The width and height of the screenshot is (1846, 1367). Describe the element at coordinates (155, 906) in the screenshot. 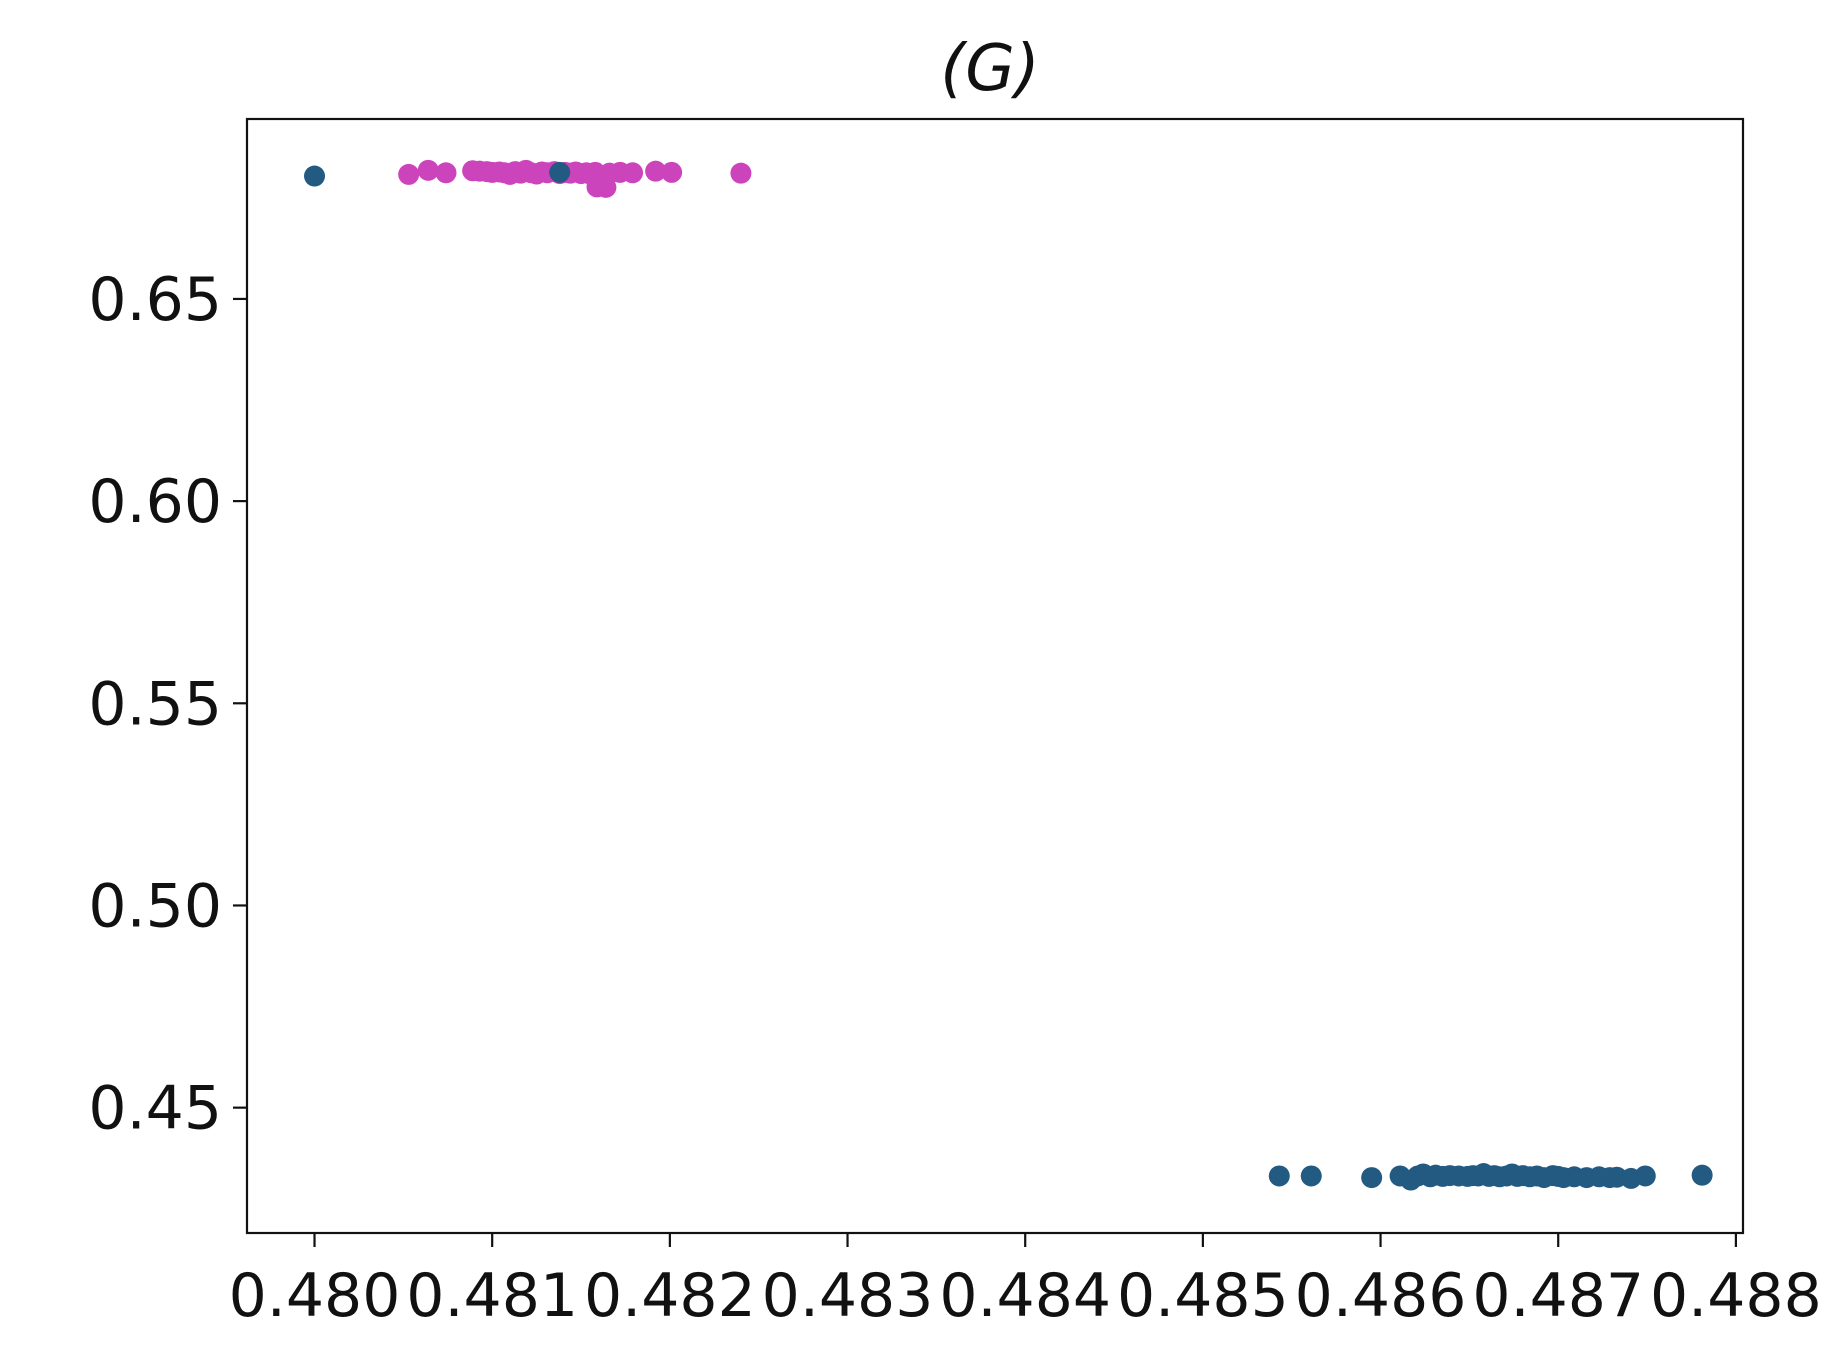

I see `y-tick-label: 0.50` at that location.